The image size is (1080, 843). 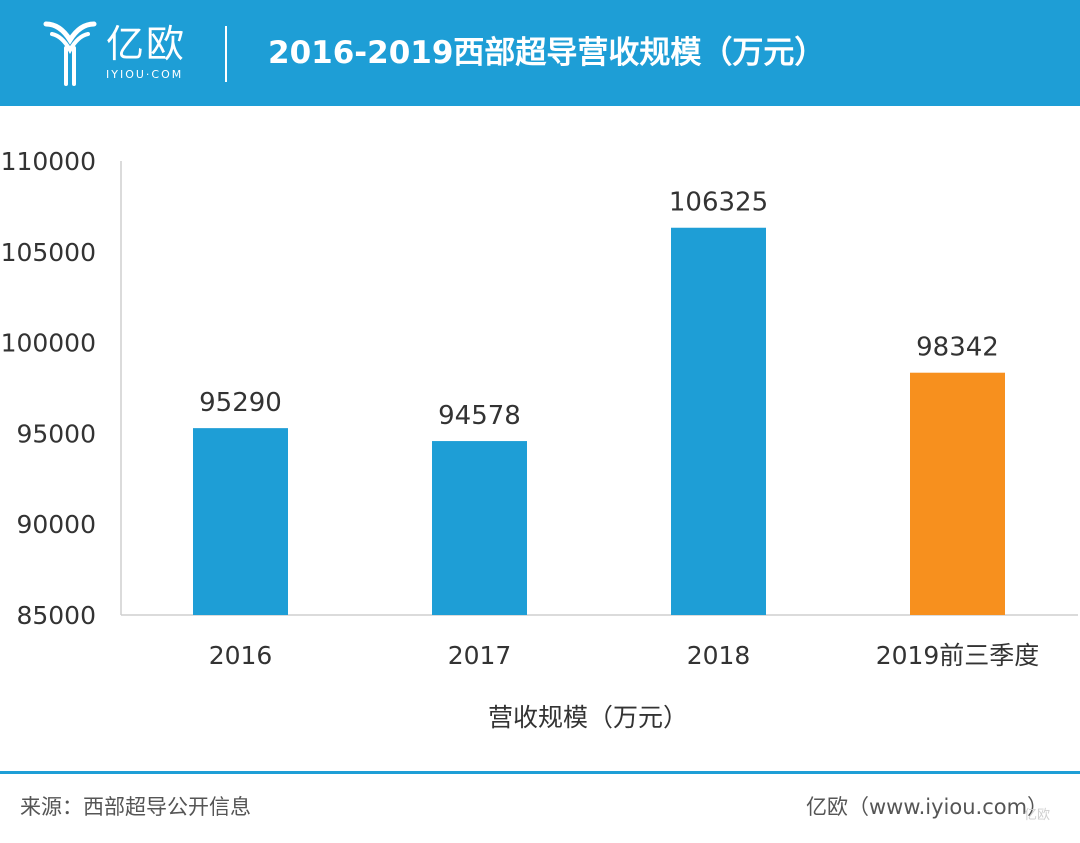 What do you see at coordinates (547, 53) in the screenshot?
I see `chart-title: 2016-2019西部超导营收规模（万元）` at bounding box center [547, 53].